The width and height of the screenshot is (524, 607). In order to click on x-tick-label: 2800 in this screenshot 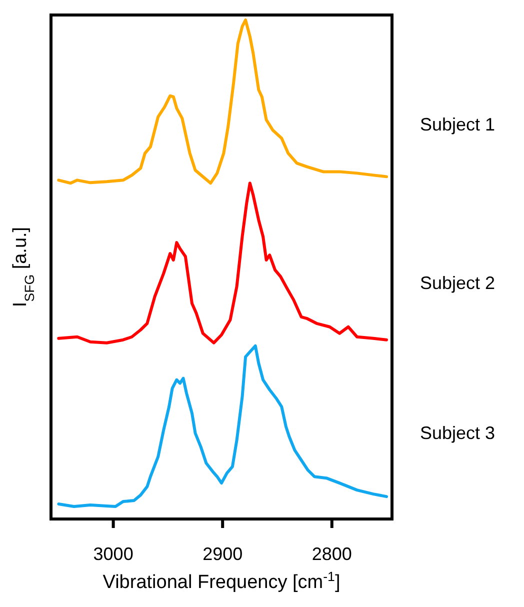, I will do `click(332, 554)`.